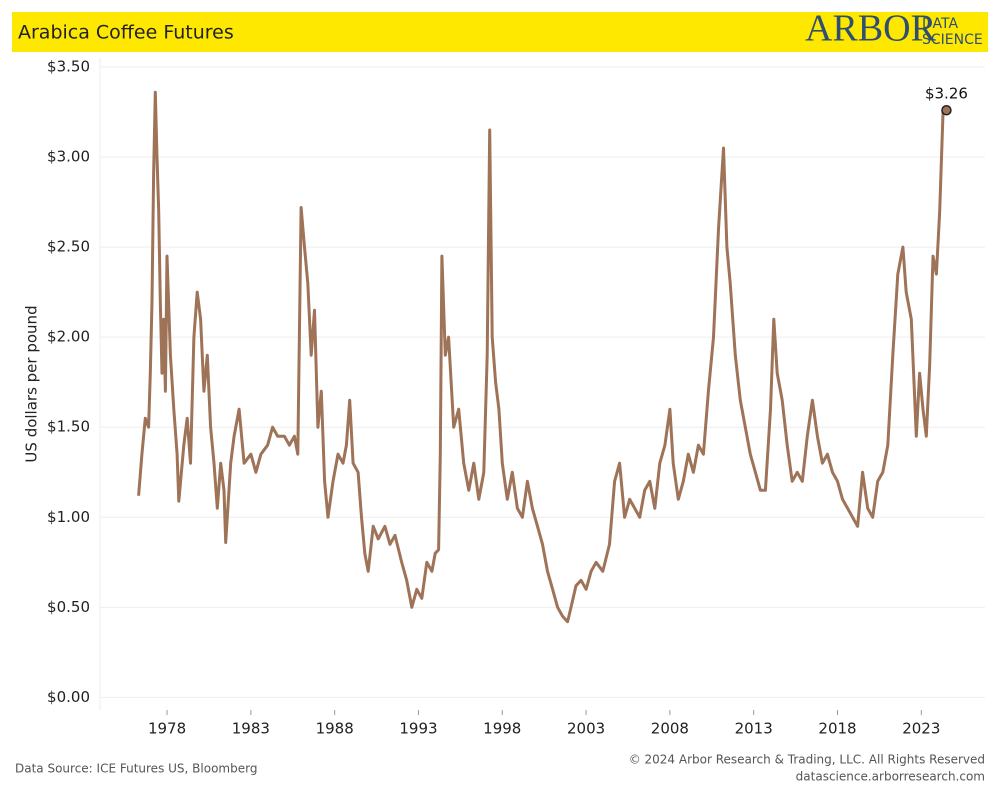  I want to click on last-point, so click(946, 110).